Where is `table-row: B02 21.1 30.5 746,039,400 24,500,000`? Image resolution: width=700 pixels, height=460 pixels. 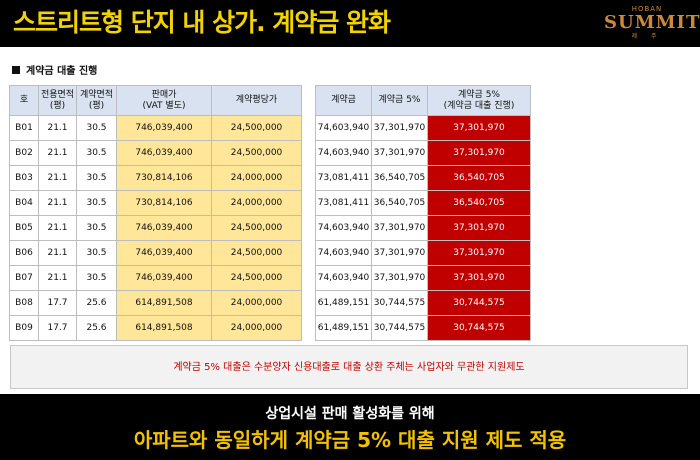 table-row: B02 21.1 30.5 746,039,400 24,500,000 is located at coordinates (155, 153).